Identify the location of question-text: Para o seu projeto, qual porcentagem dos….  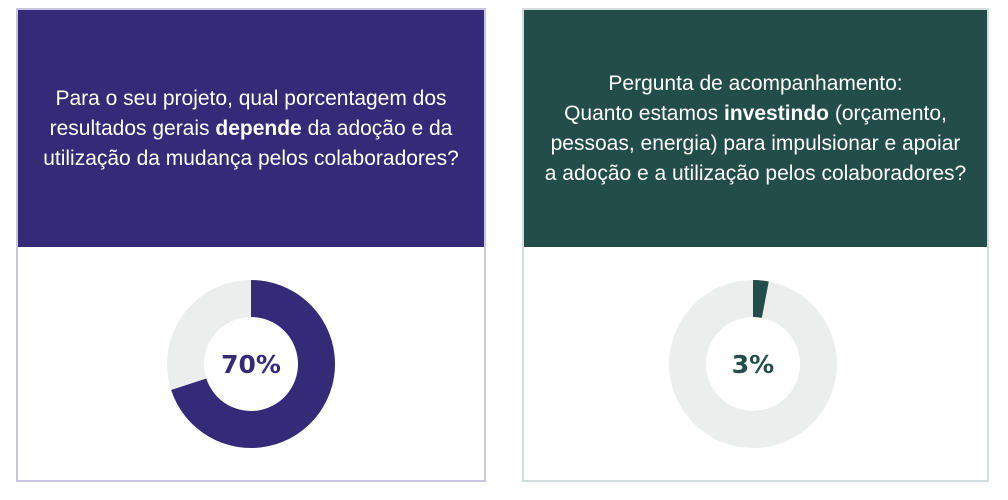
(251, 128).